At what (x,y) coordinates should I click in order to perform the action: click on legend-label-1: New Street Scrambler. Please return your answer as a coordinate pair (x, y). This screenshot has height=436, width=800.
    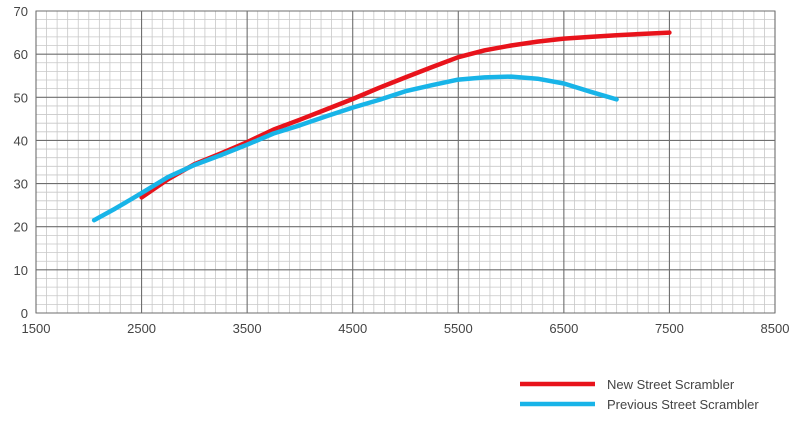
    Looking at the image, I should click on (671, 384).